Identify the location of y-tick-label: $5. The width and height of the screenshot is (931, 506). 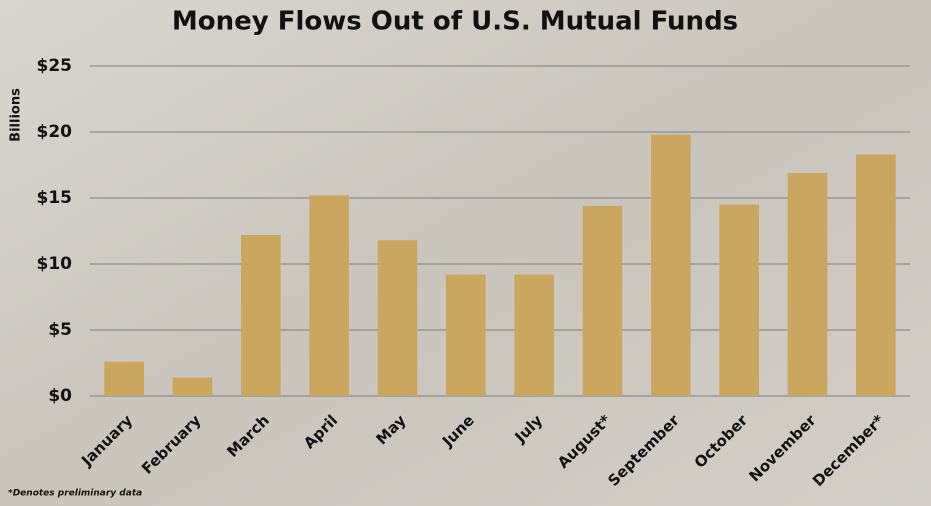
(60, 330).